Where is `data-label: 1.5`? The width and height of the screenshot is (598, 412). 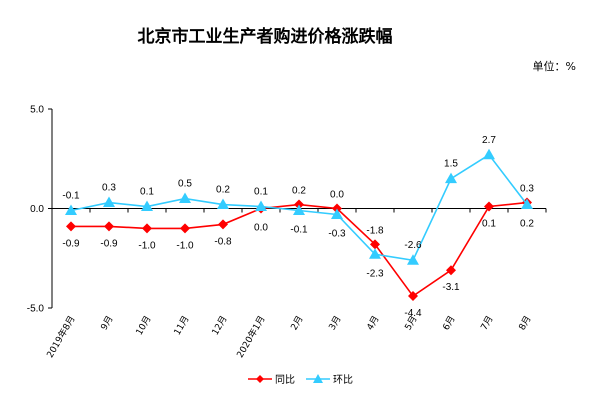 data-label: 1.5 is located at coordinates (451, 164).